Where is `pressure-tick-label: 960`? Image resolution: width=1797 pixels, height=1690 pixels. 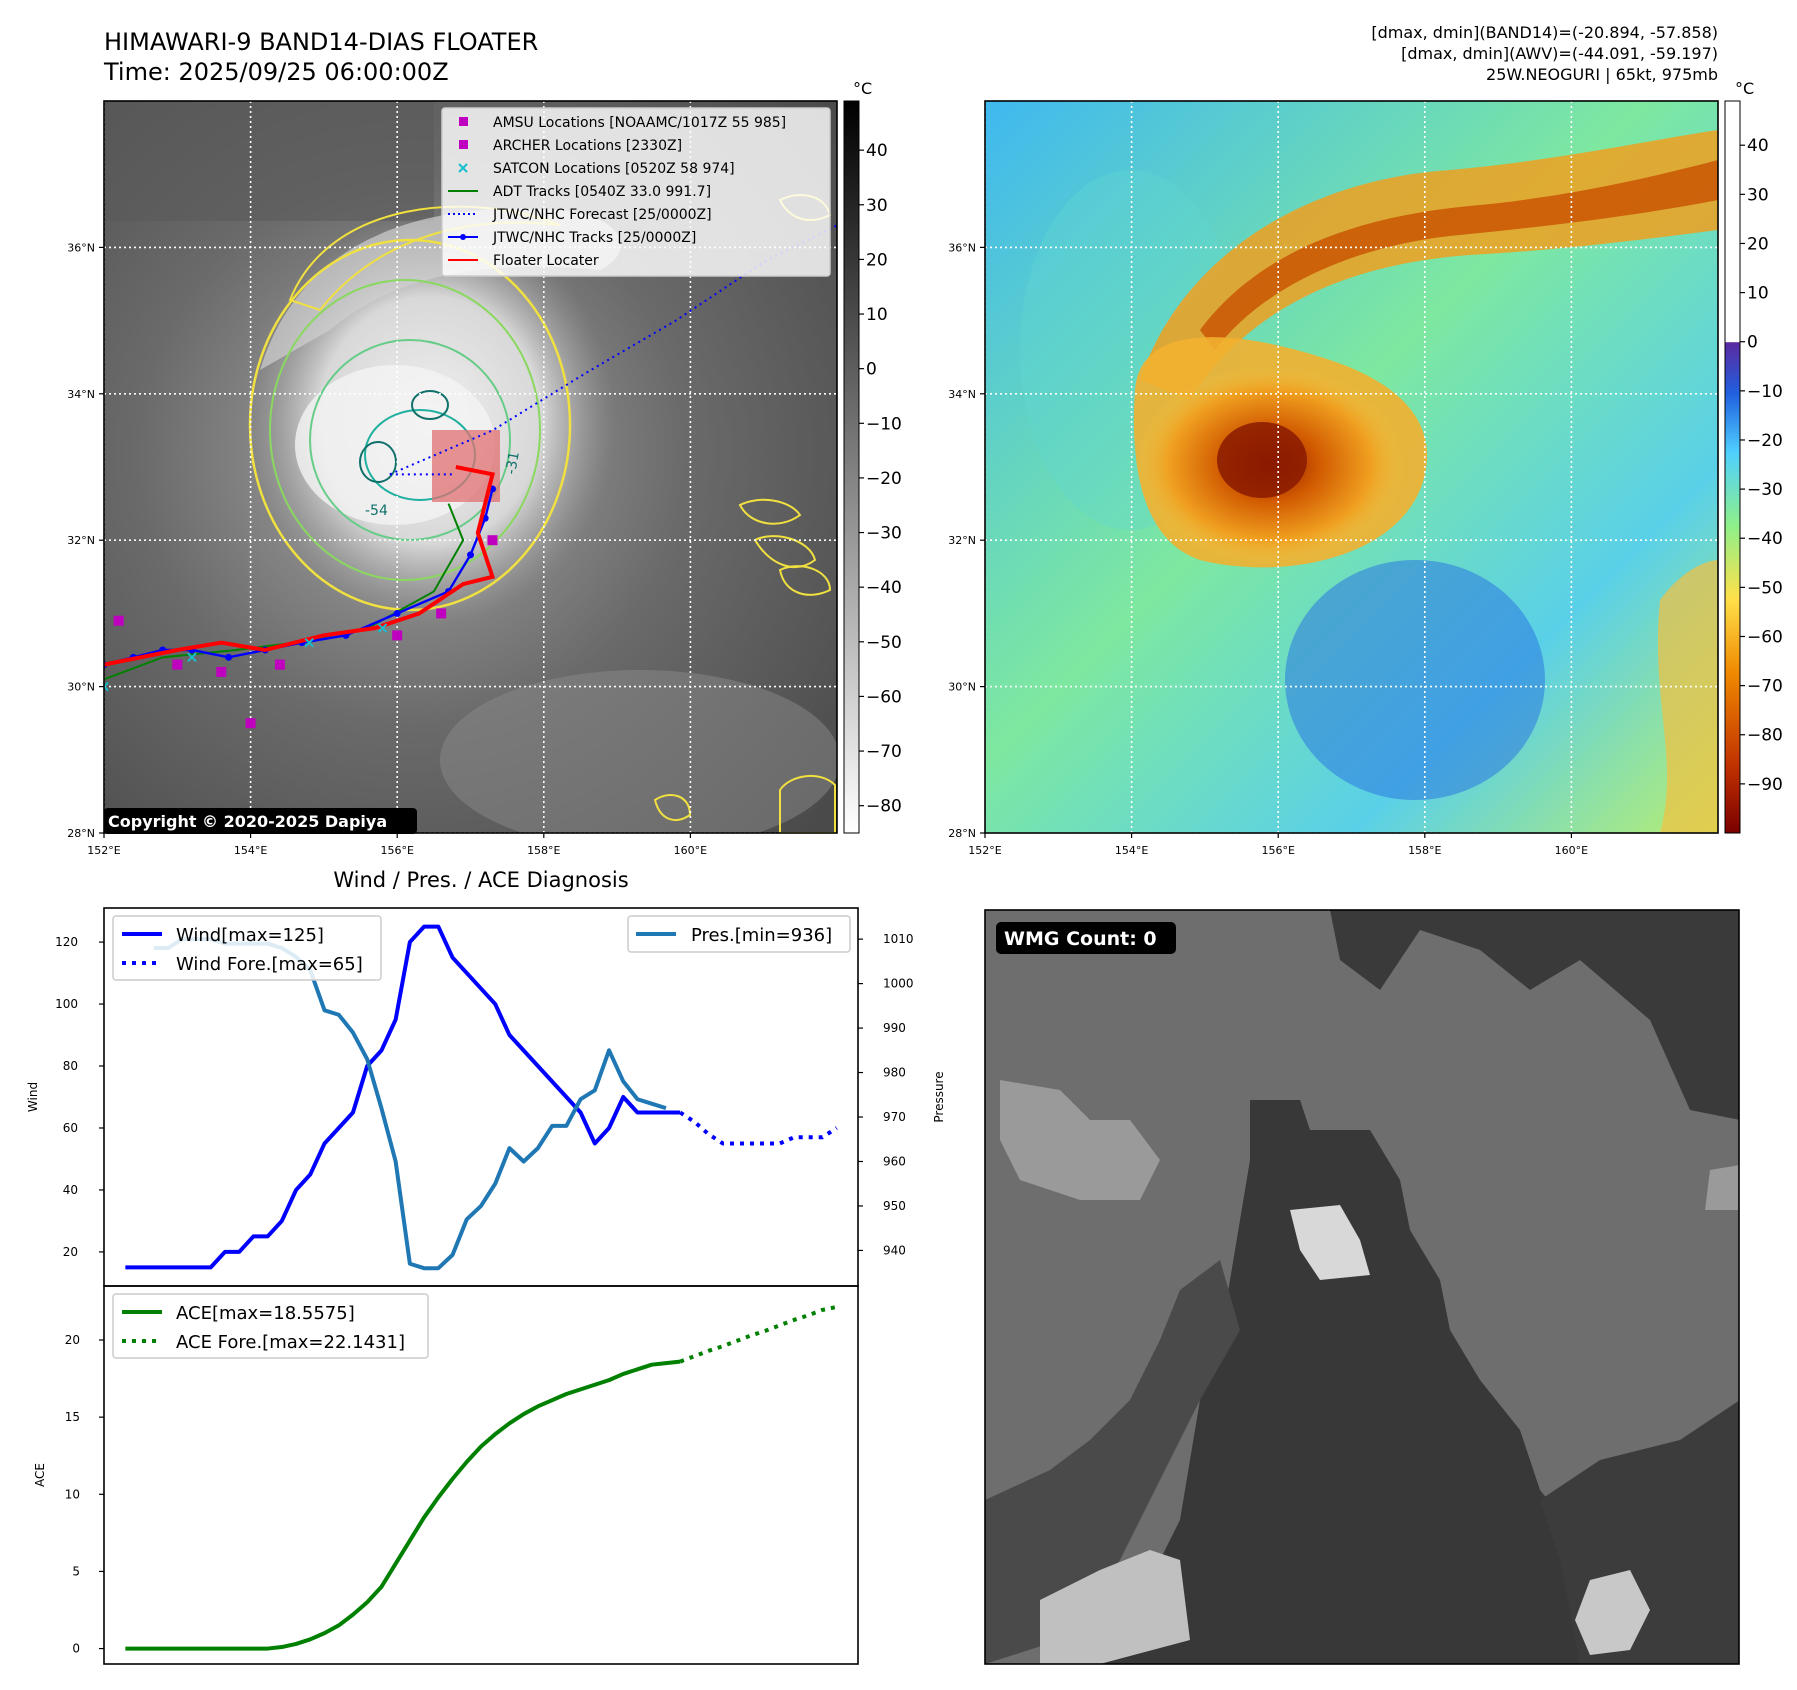 pressure-tick-label: 960 is located at coordinates (894, 1161).